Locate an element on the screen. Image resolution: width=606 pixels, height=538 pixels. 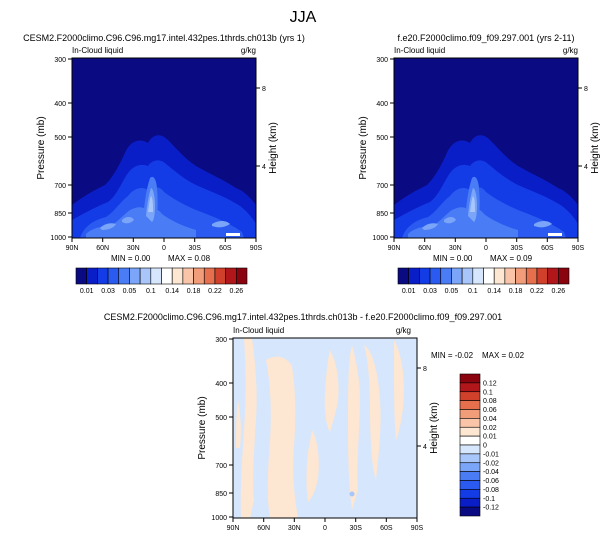
colorbar-tick-label: -0.06 is located at coordinates (491, 481).